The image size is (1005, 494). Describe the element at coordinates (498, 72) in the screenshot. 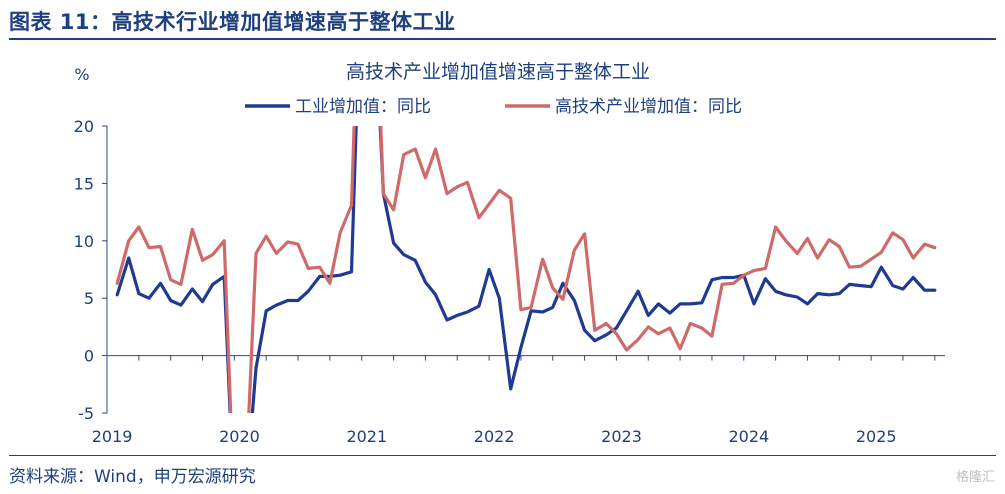

I see `chart-title: 高技术产业增加值增速高于整体工业` at that location.